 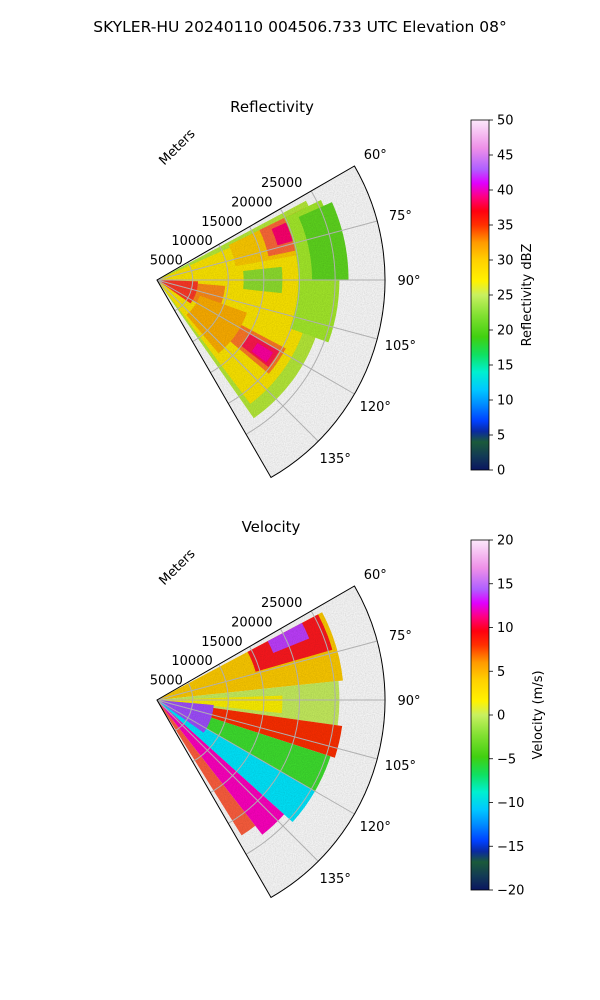 I want to click on reflectivity-angular-ticks: 60° 75° 90° 105° 120° 135°, so click(x=370, y=307).